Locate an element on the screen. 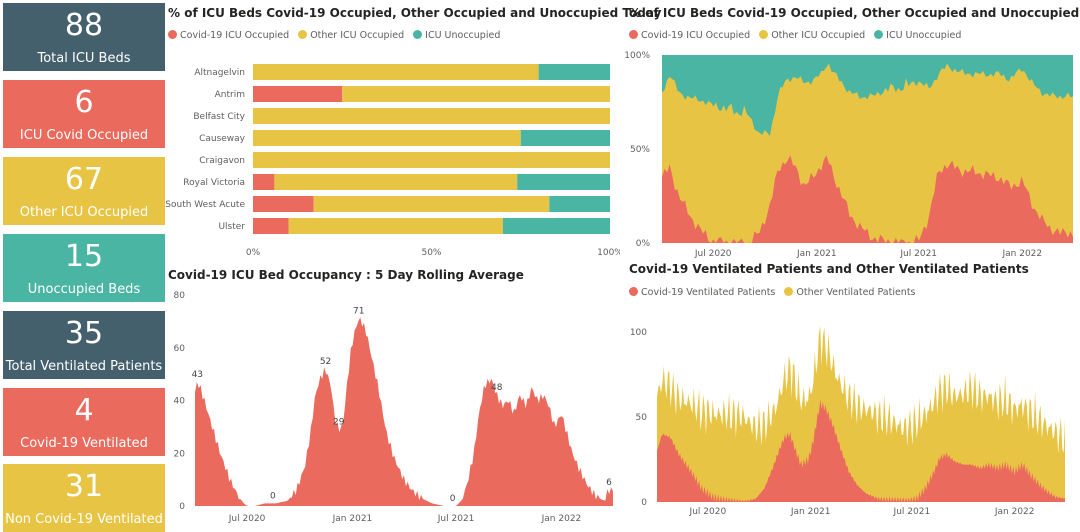 This screenshot has height=532, width=1080. legend-other-ventilated: Other Ventilated Patients is located at coordinates (850, 292).